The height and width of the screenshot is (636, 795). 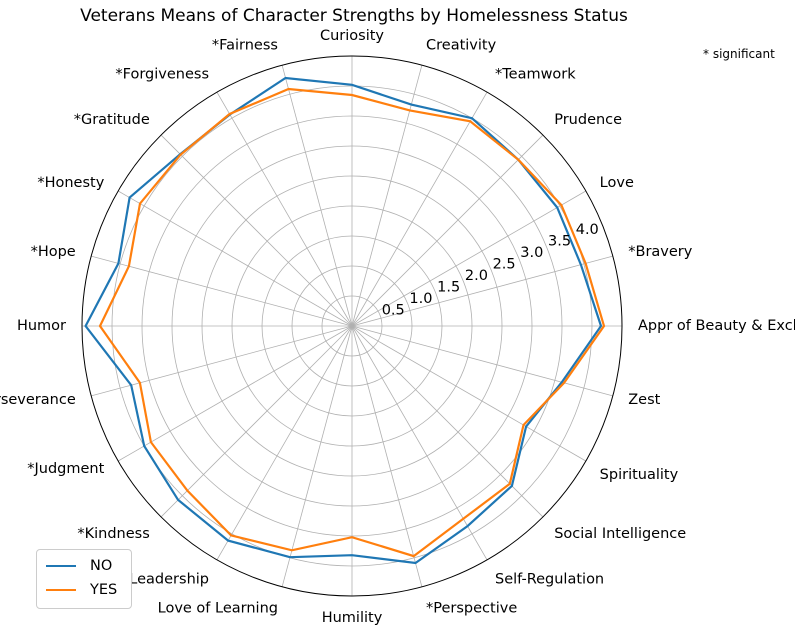 I want to click on category-label-1: Appr of Beauty & Excll, so click(x=716, y=326).